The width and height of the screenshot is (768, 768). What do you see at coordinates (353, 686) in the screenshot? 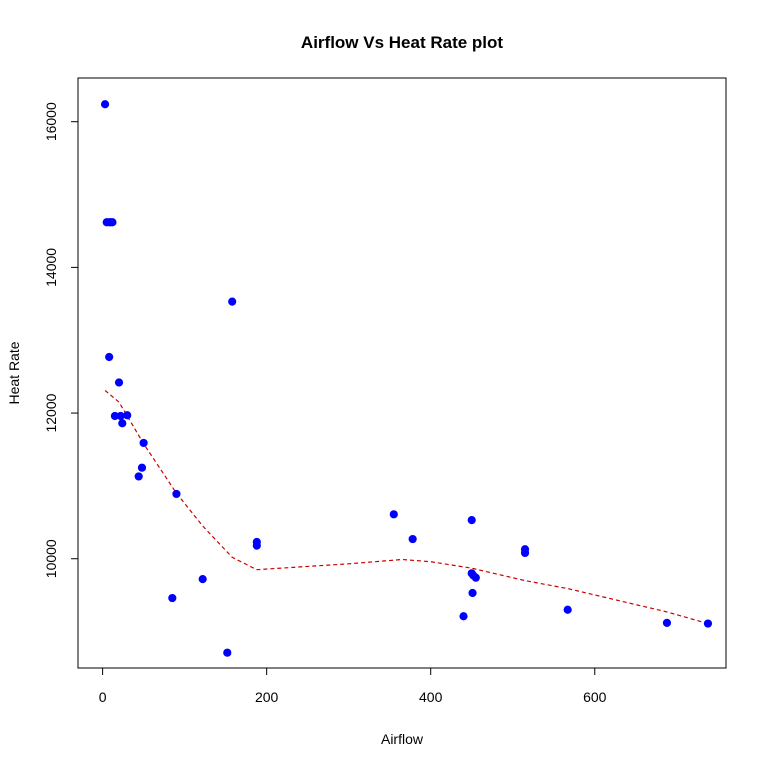
I see `x-axis: 0 200 400 600` at bounding box center [353, 686].